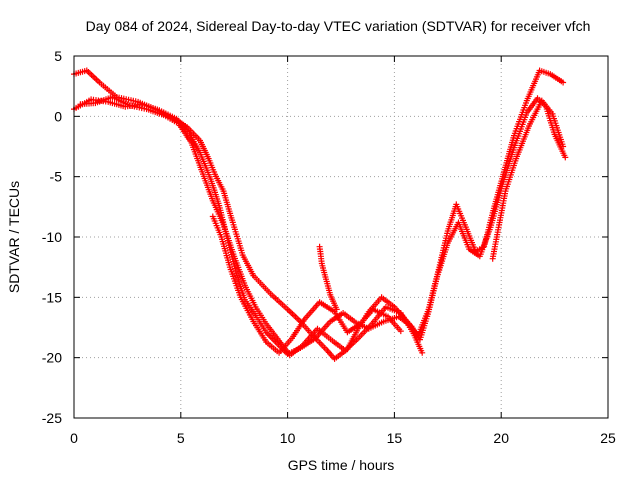 The width and height of the screenshot is (640, 480). What do you see at coordinates (74, 438) in the screenshot?
I see `x-tick-label: 0` at bounding box center [74, 438].